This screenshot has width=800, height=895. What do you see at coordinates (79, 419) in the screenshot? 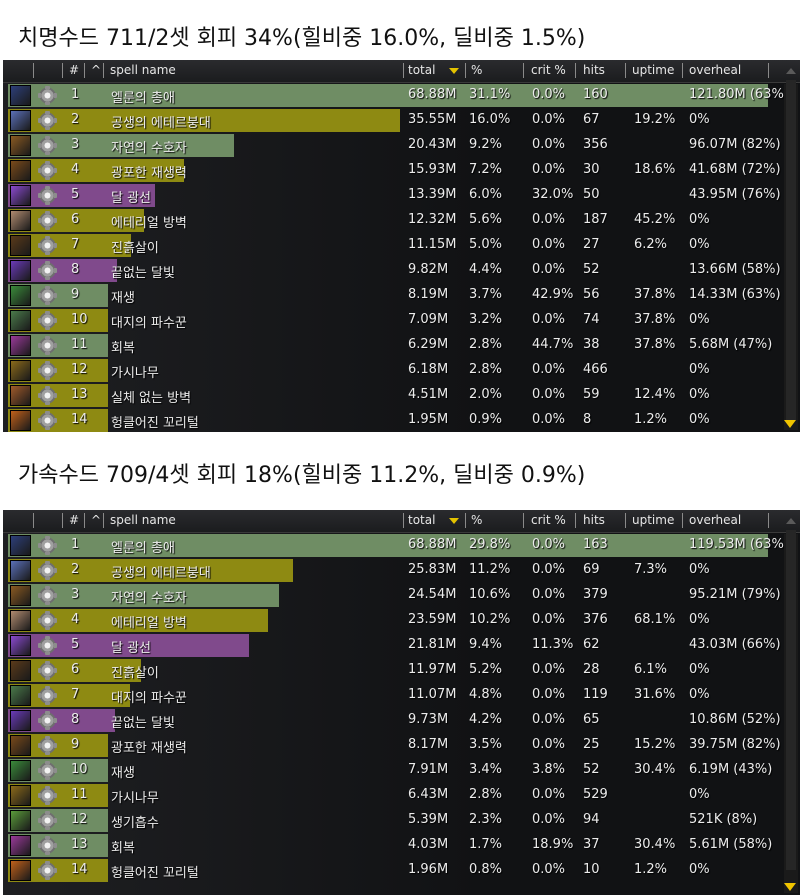
I see `row-rank: 14` at bounding box center [79, 419].